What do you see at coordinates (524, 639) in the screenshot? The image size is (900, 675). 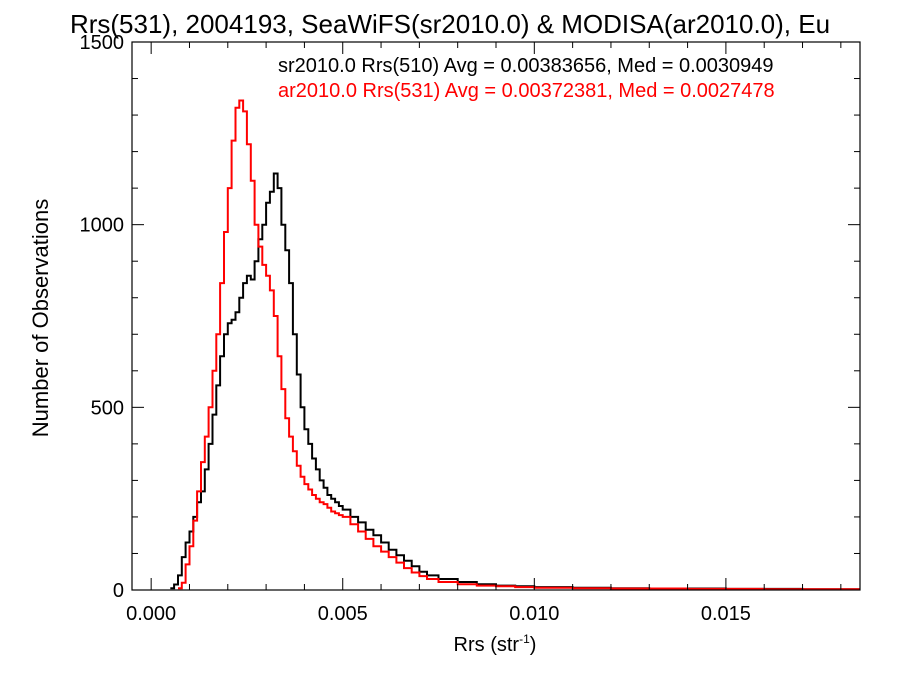 I see `x-axis-label-exponent: -1` at bounding box center [524, 639].